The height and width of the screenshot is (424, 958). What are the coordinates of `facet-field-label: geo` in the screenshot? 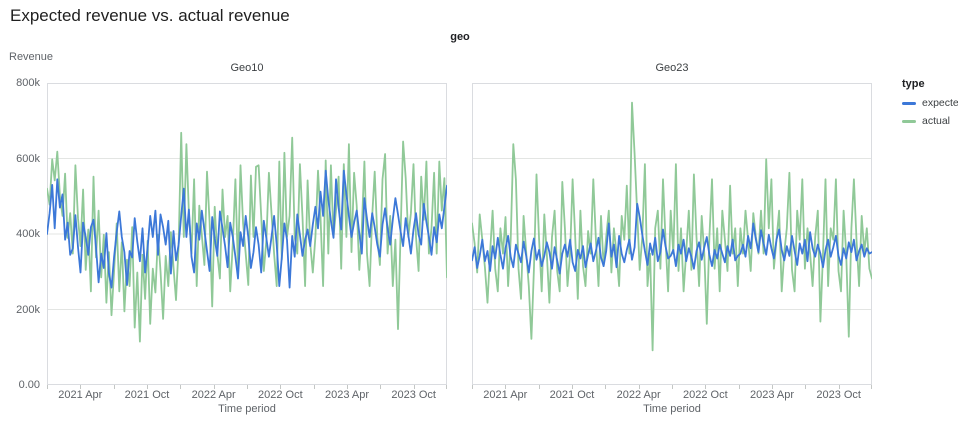 It's located at (460, 37).